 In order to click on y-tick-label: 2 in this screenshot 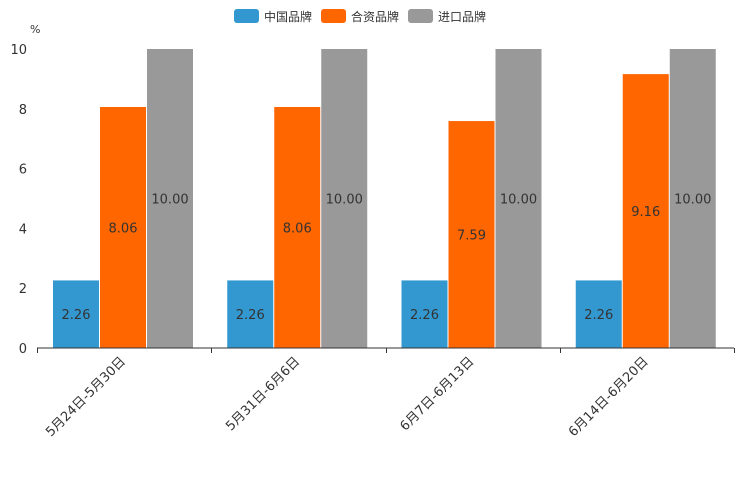, I will do `click(23, 289)`.